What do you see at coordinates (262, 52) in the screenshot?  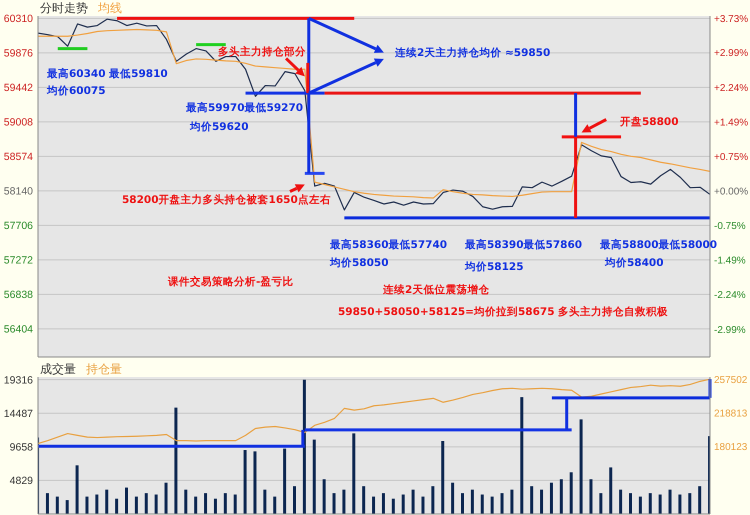 I see `annotation: 多头主力持仓部分` at bounding box center [262, 52].